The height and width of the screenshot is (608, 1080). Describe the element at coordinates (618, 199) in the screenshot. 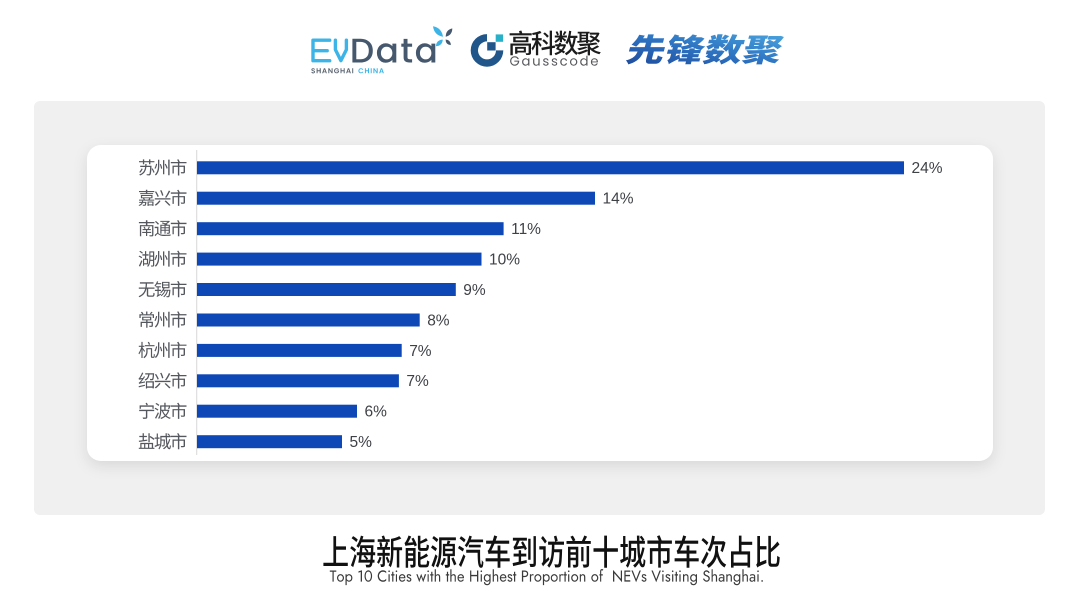

I see `svg-text: 14%` at that location.